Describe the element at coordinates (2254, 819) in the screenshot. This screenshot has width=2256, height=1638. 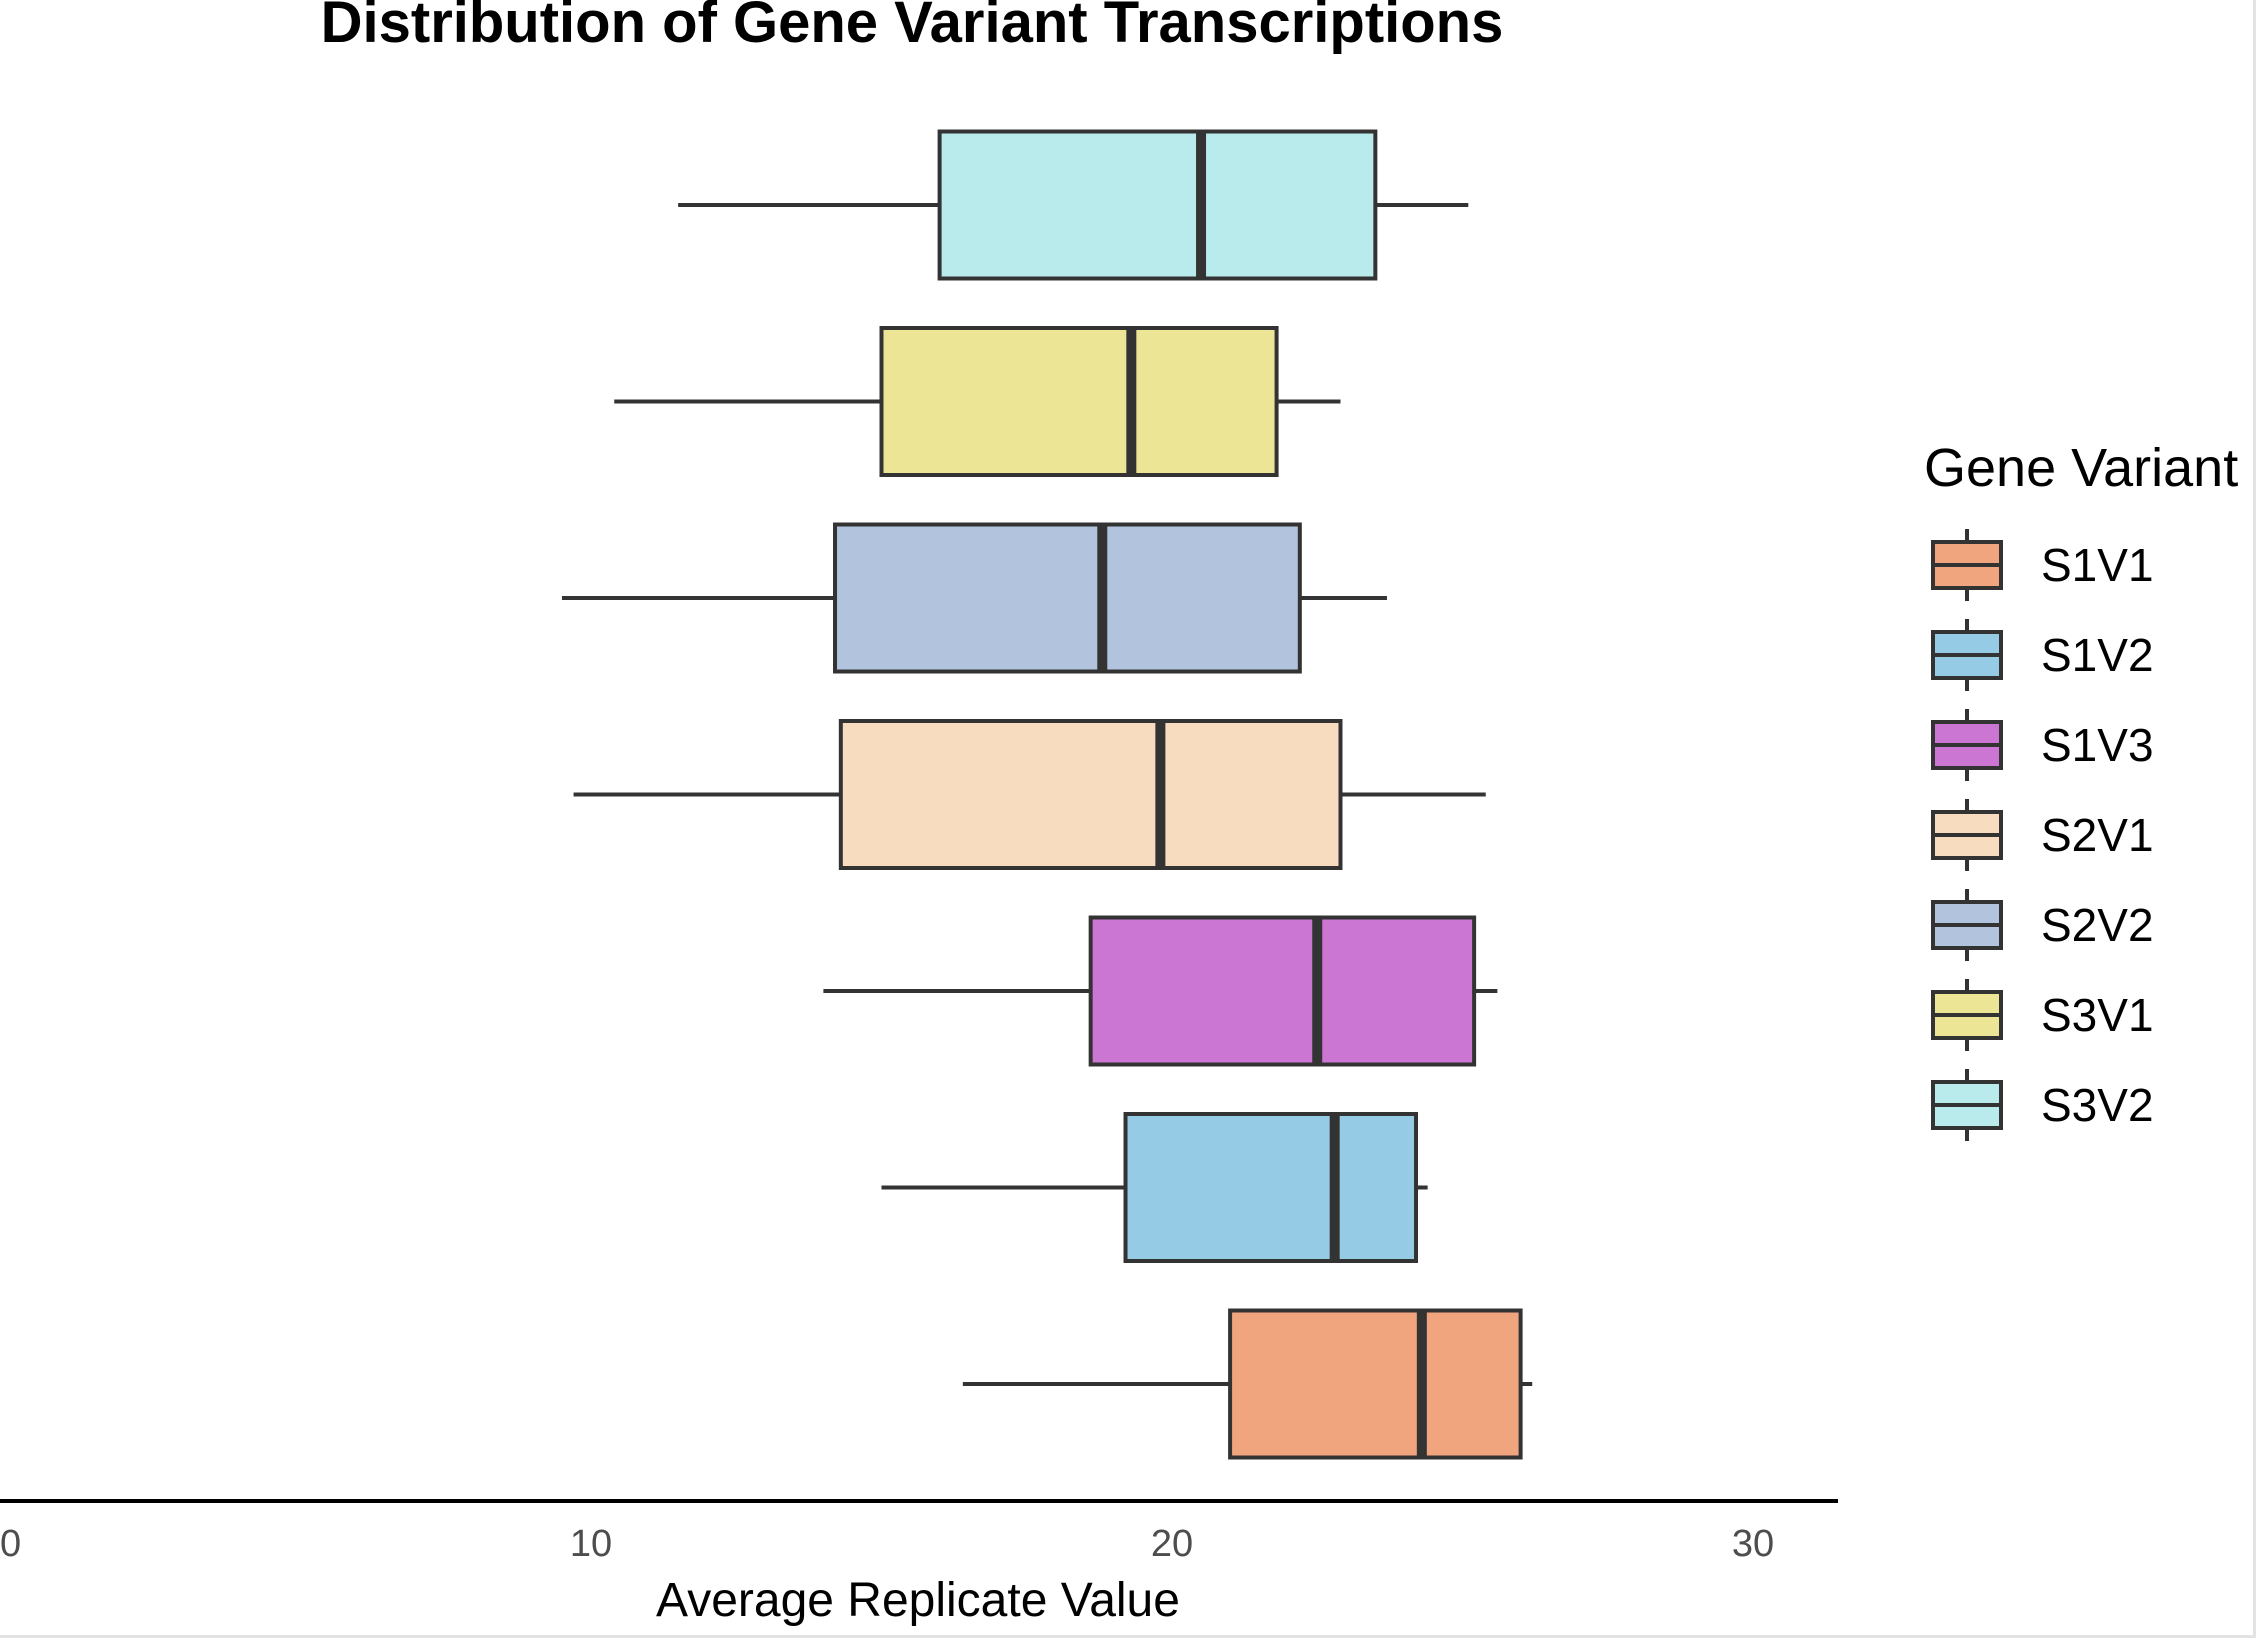
I see `frame-edge-right` at that location.